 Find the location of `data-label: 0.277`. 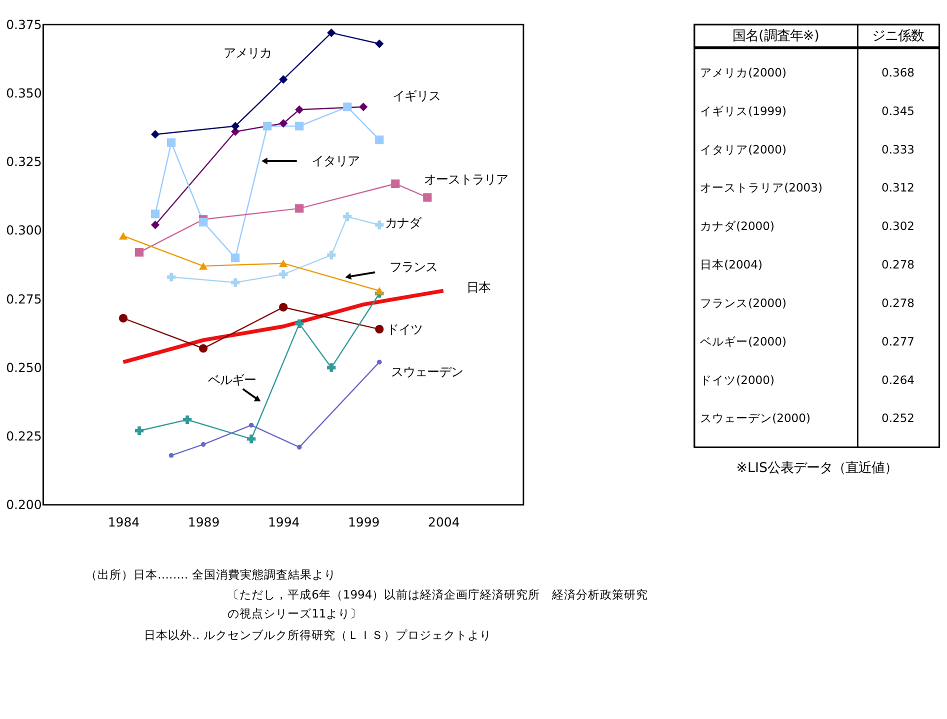

data-label: 0.277 is located at coordinates (898, 341).